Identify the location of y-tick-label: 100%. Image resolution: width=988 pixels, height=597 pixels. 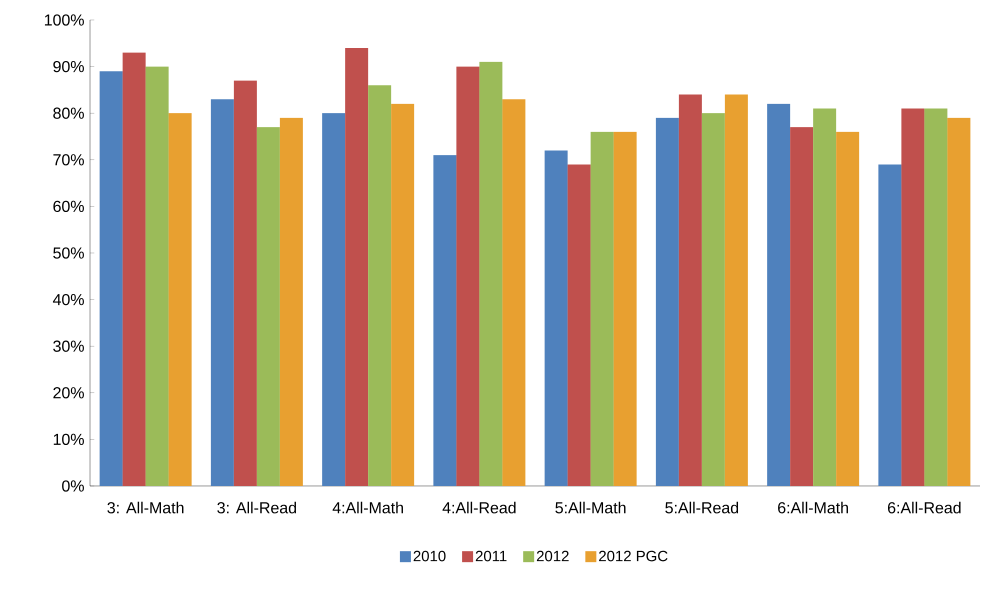
(64, 20).